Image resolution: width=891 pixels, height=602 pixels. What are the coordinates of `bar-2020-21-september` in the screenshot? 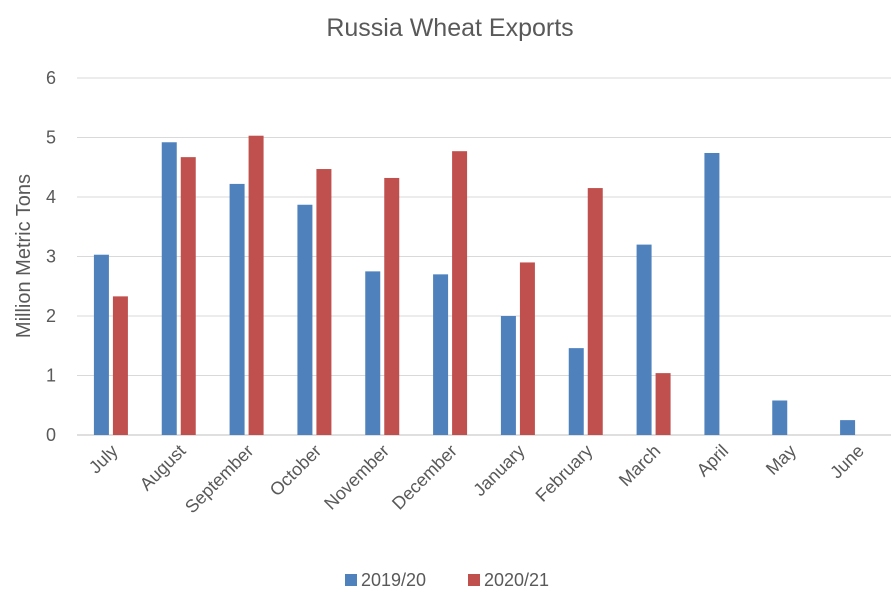 It's located at (256, 285).